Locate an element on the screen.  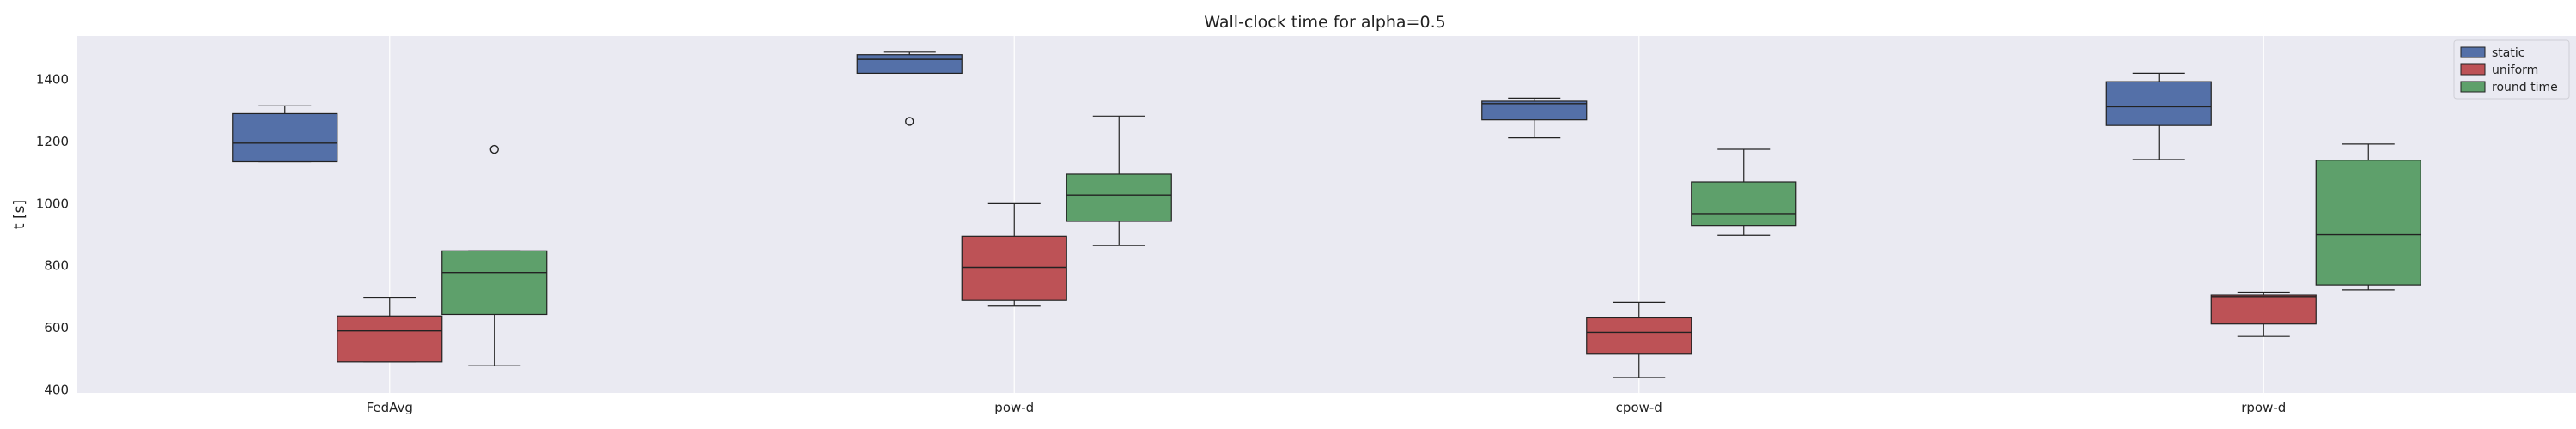
y-ticks: 400 600 800 1000 1200 1400 is located at coordinates (52, 235).